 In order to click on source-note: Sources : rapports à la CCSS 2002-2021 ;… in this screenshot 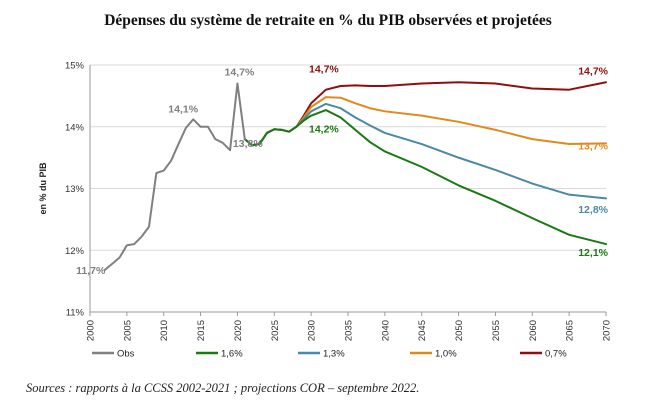, I will do `click(223, 388)`.